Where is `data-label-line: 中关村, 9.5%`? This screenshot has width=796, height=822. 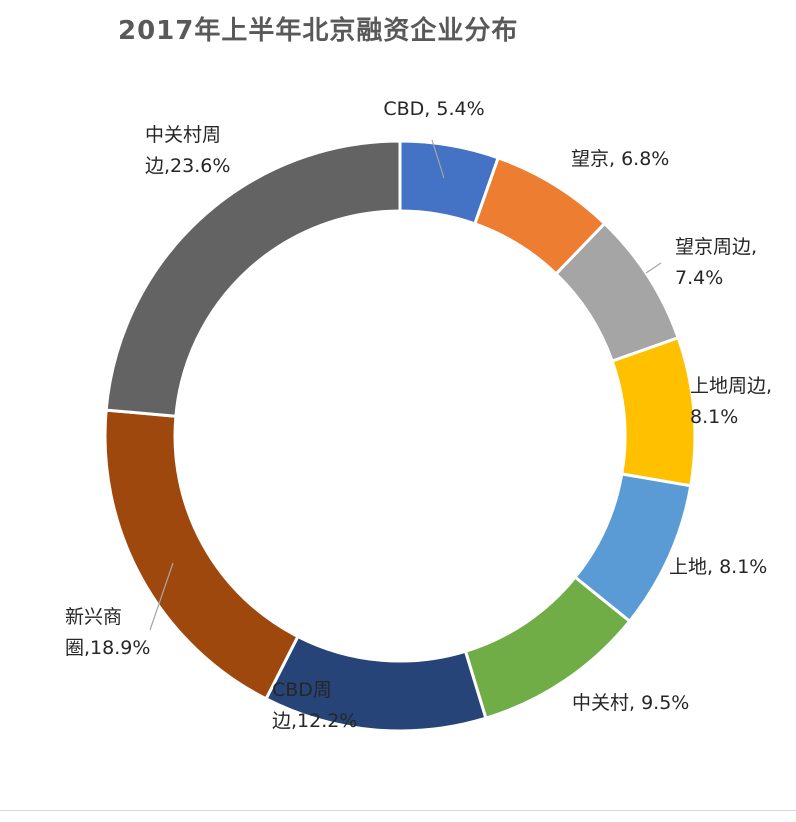
data-label-line: 中关村, 9.5% is located at coordinates (630, 703).